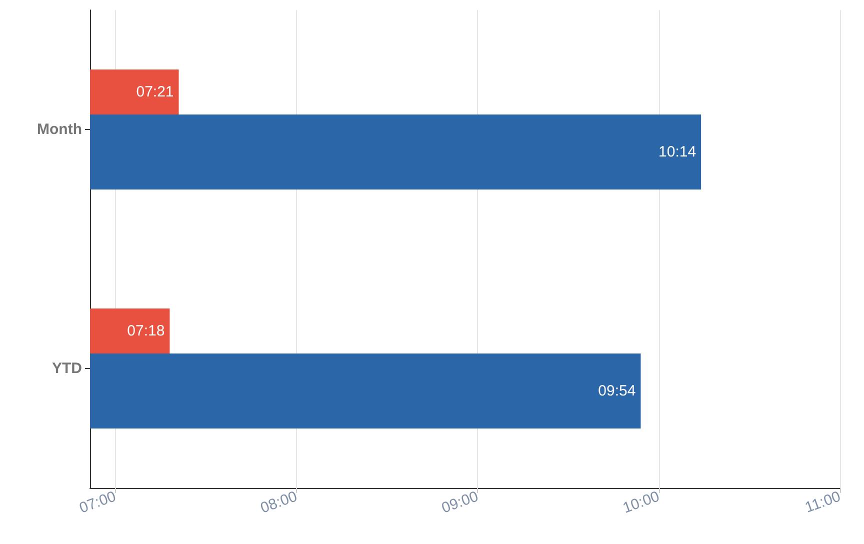 The width and height of the screenshot is (864, 544). I want to click on data-label: 10:14, so click(677, 152).